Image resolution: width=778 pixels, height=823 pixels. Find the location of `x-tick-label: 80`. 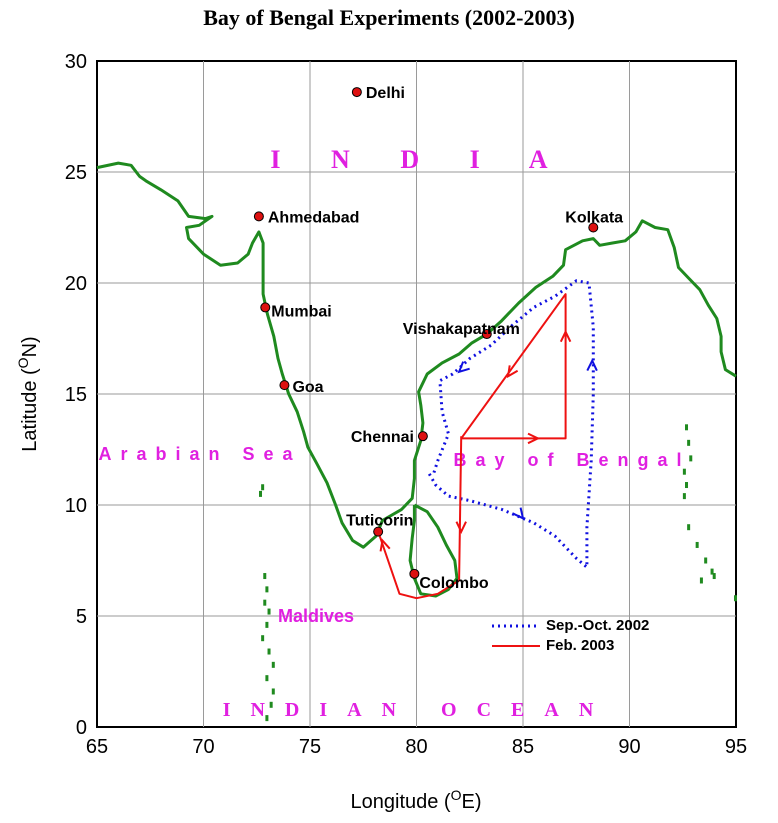

x-tick-label: 80 is located at coordinates (416, 747).